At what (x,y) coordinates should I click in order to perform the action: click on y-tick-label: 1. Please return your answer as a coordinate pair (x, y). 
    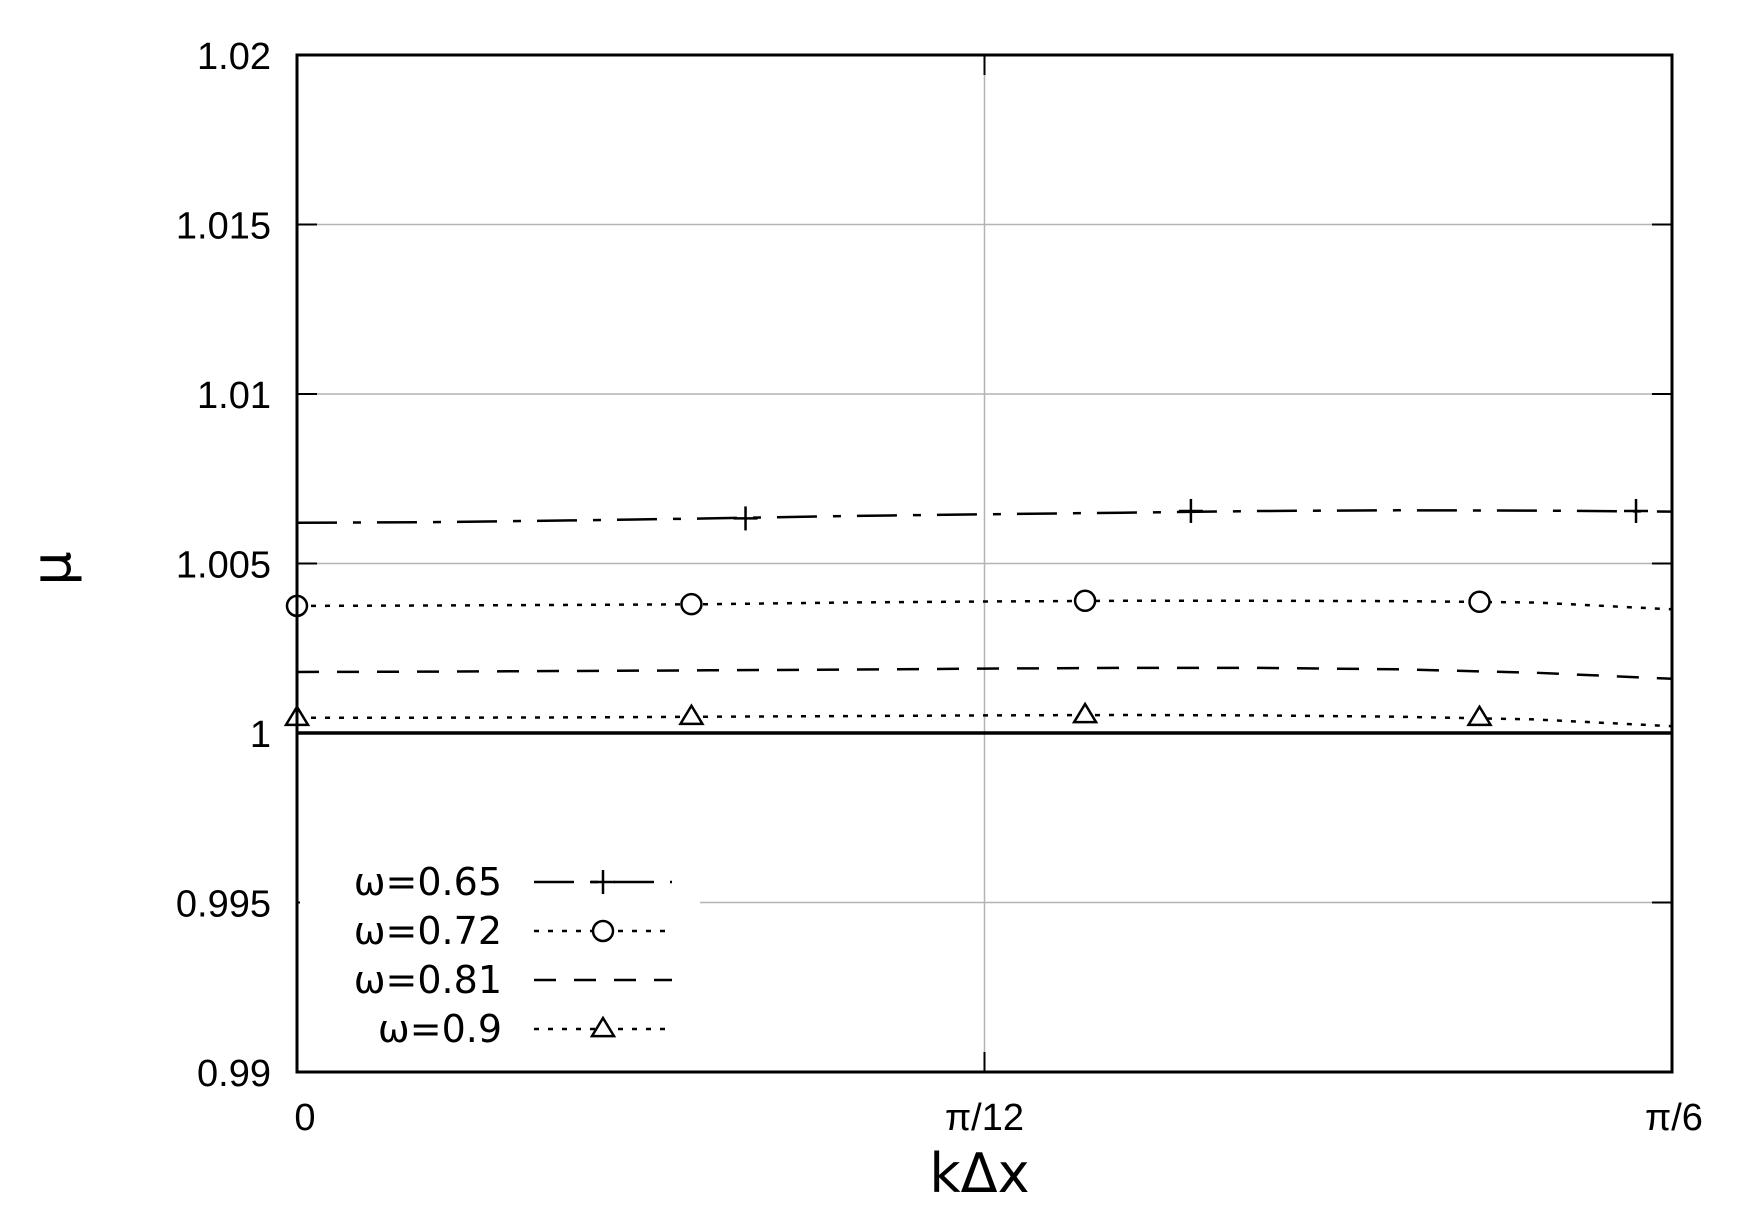
    Looking at the image, I should click on (260, 735).